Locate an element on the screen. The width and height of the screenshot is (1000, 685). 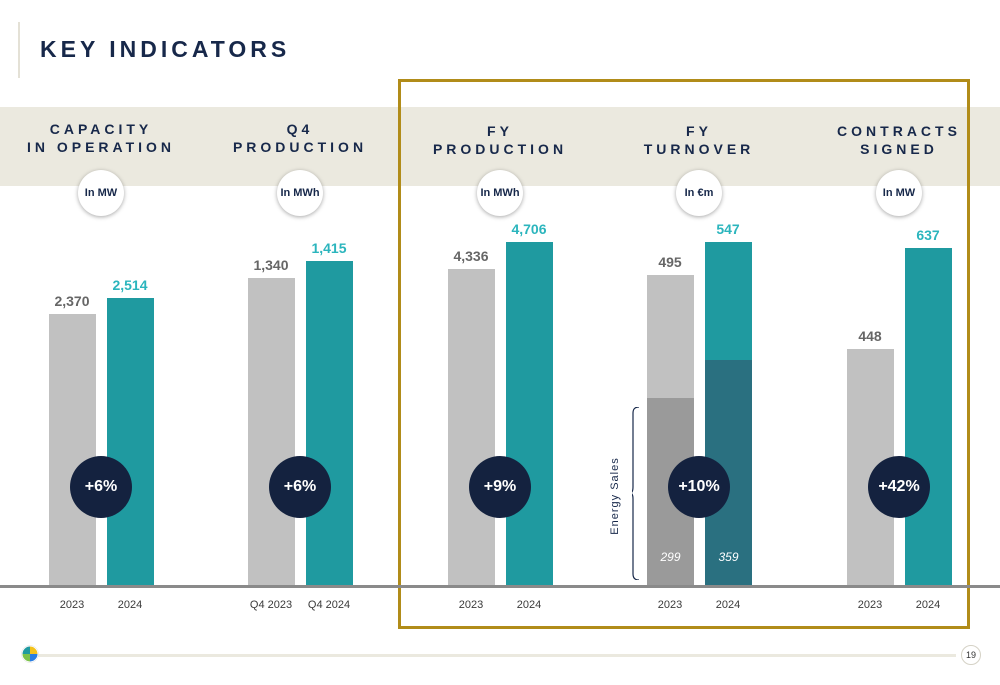
value-label: 2,514 is located at coordinates (130, 284).